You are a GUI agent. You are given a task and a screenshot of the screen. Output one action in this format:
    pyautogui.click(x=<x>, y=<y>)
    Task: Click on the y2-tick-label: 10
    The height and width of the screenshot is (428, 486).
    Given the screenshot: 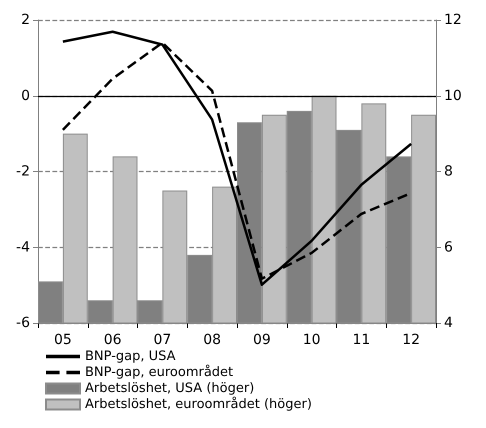 What is the action you would take?
    pyautogui.click(x=453, y=96)
    